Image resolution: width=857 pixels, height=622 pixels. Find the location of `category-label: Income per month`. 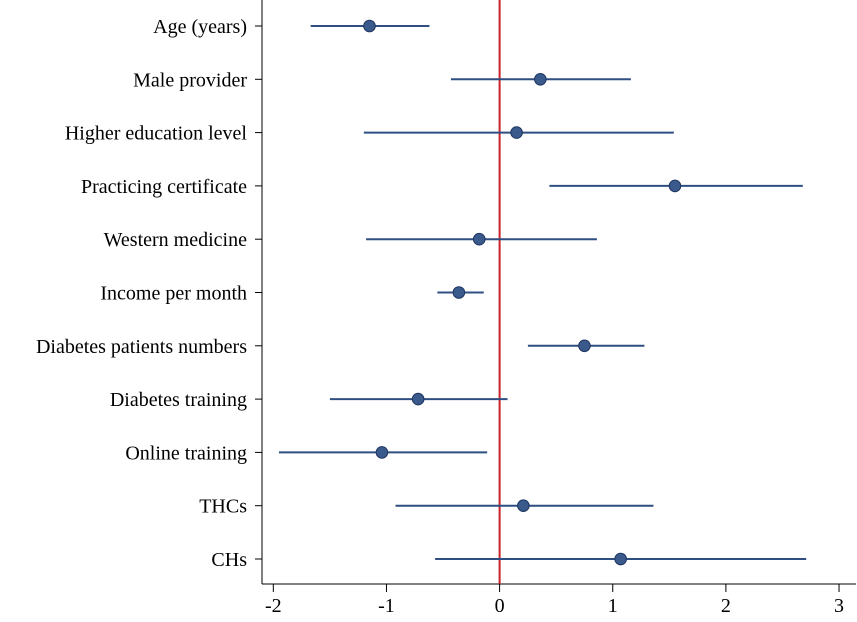

category-label: Income per month is located at coordinates (173, 294).